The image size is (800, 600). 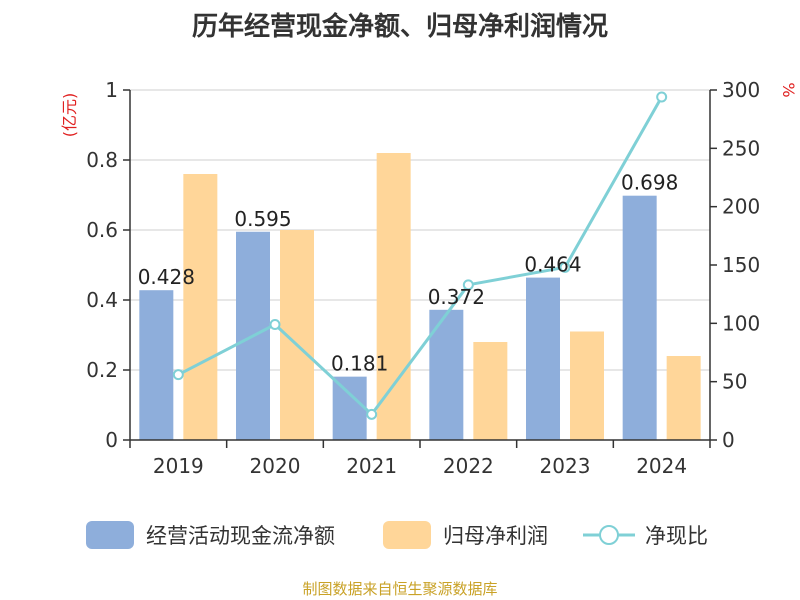 I want to click on left-tick-label: 1, so click(x=111, y=90).